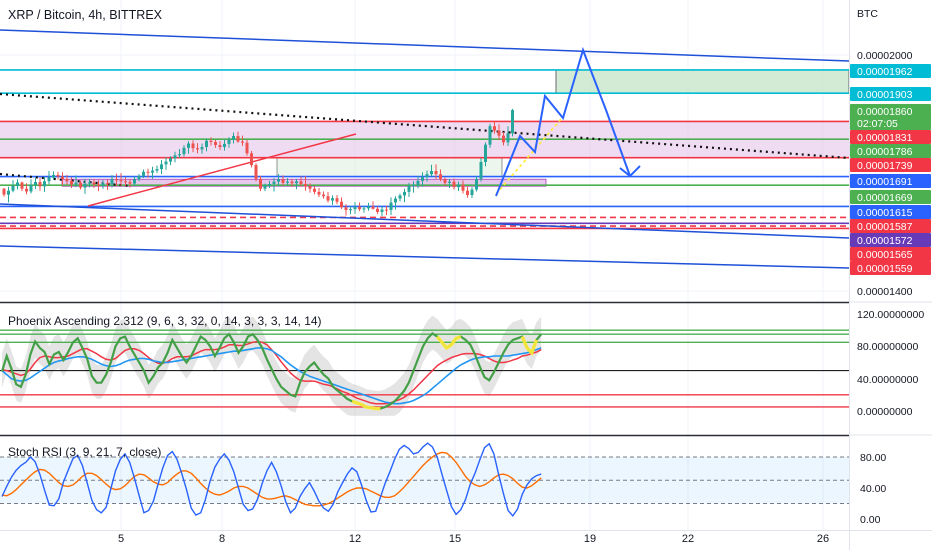 This screenshot has height=550, width=932. Describe the element at coordinates (867, 14) in the screenshot. I see `currency-label: BTC` at that location.